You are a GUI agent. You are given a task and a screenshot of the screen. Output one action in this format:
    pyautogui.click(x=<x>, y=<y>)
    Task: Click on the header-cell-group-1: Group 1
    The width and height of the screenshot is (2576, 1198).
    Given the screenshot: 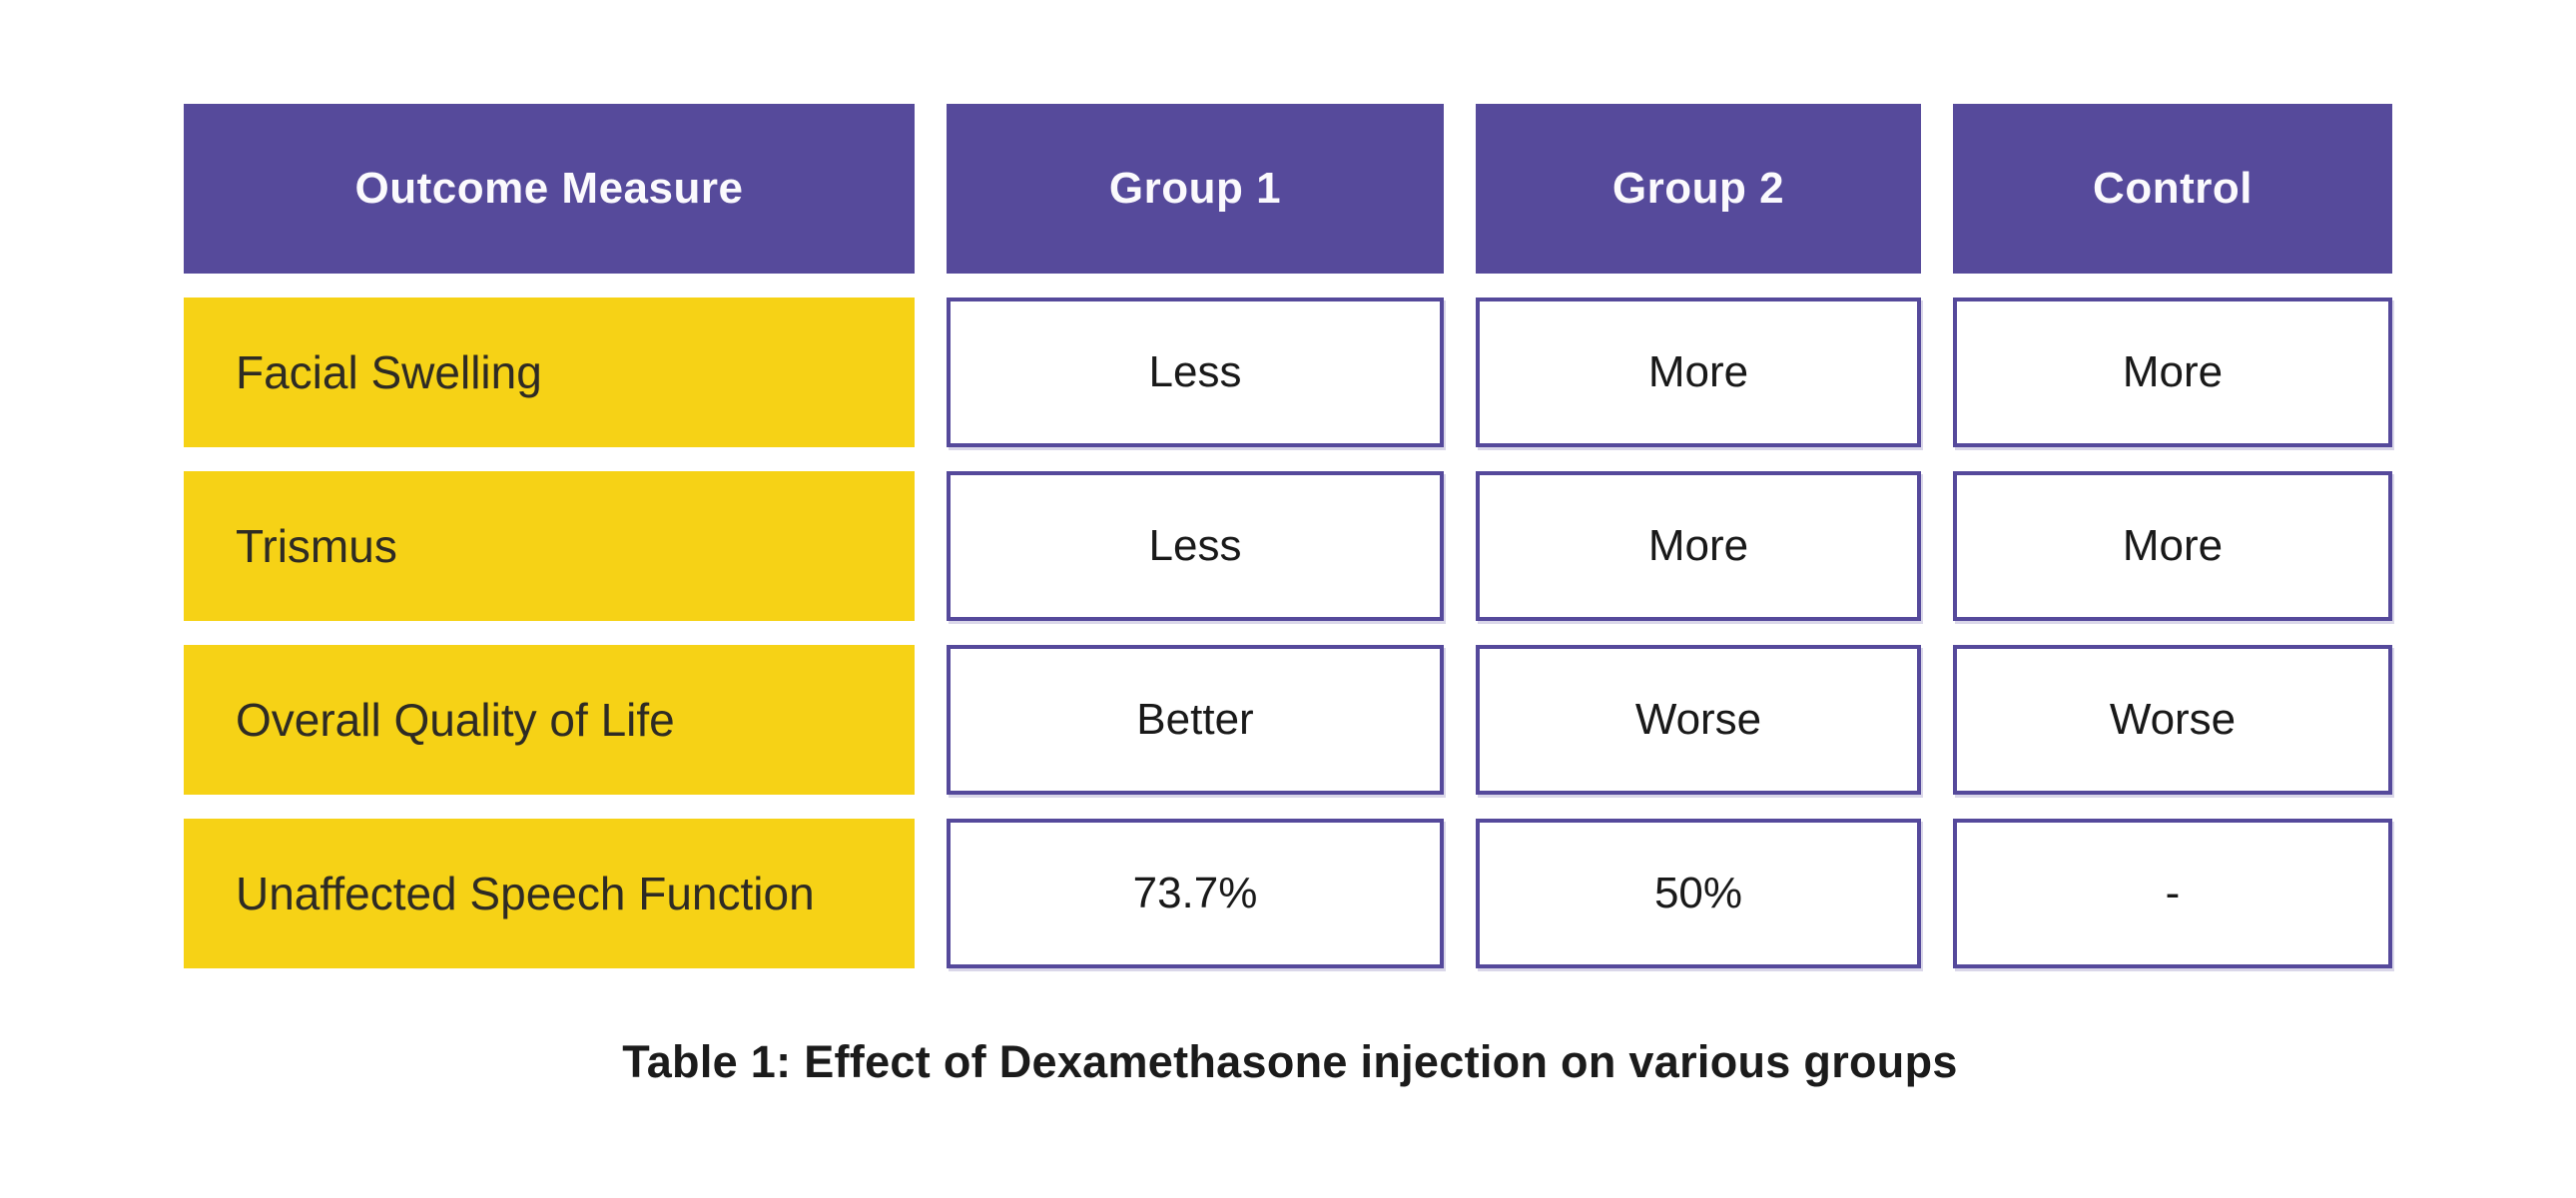 What is the action you would take?
    pyautogui.click(x=1195, y=189)
    